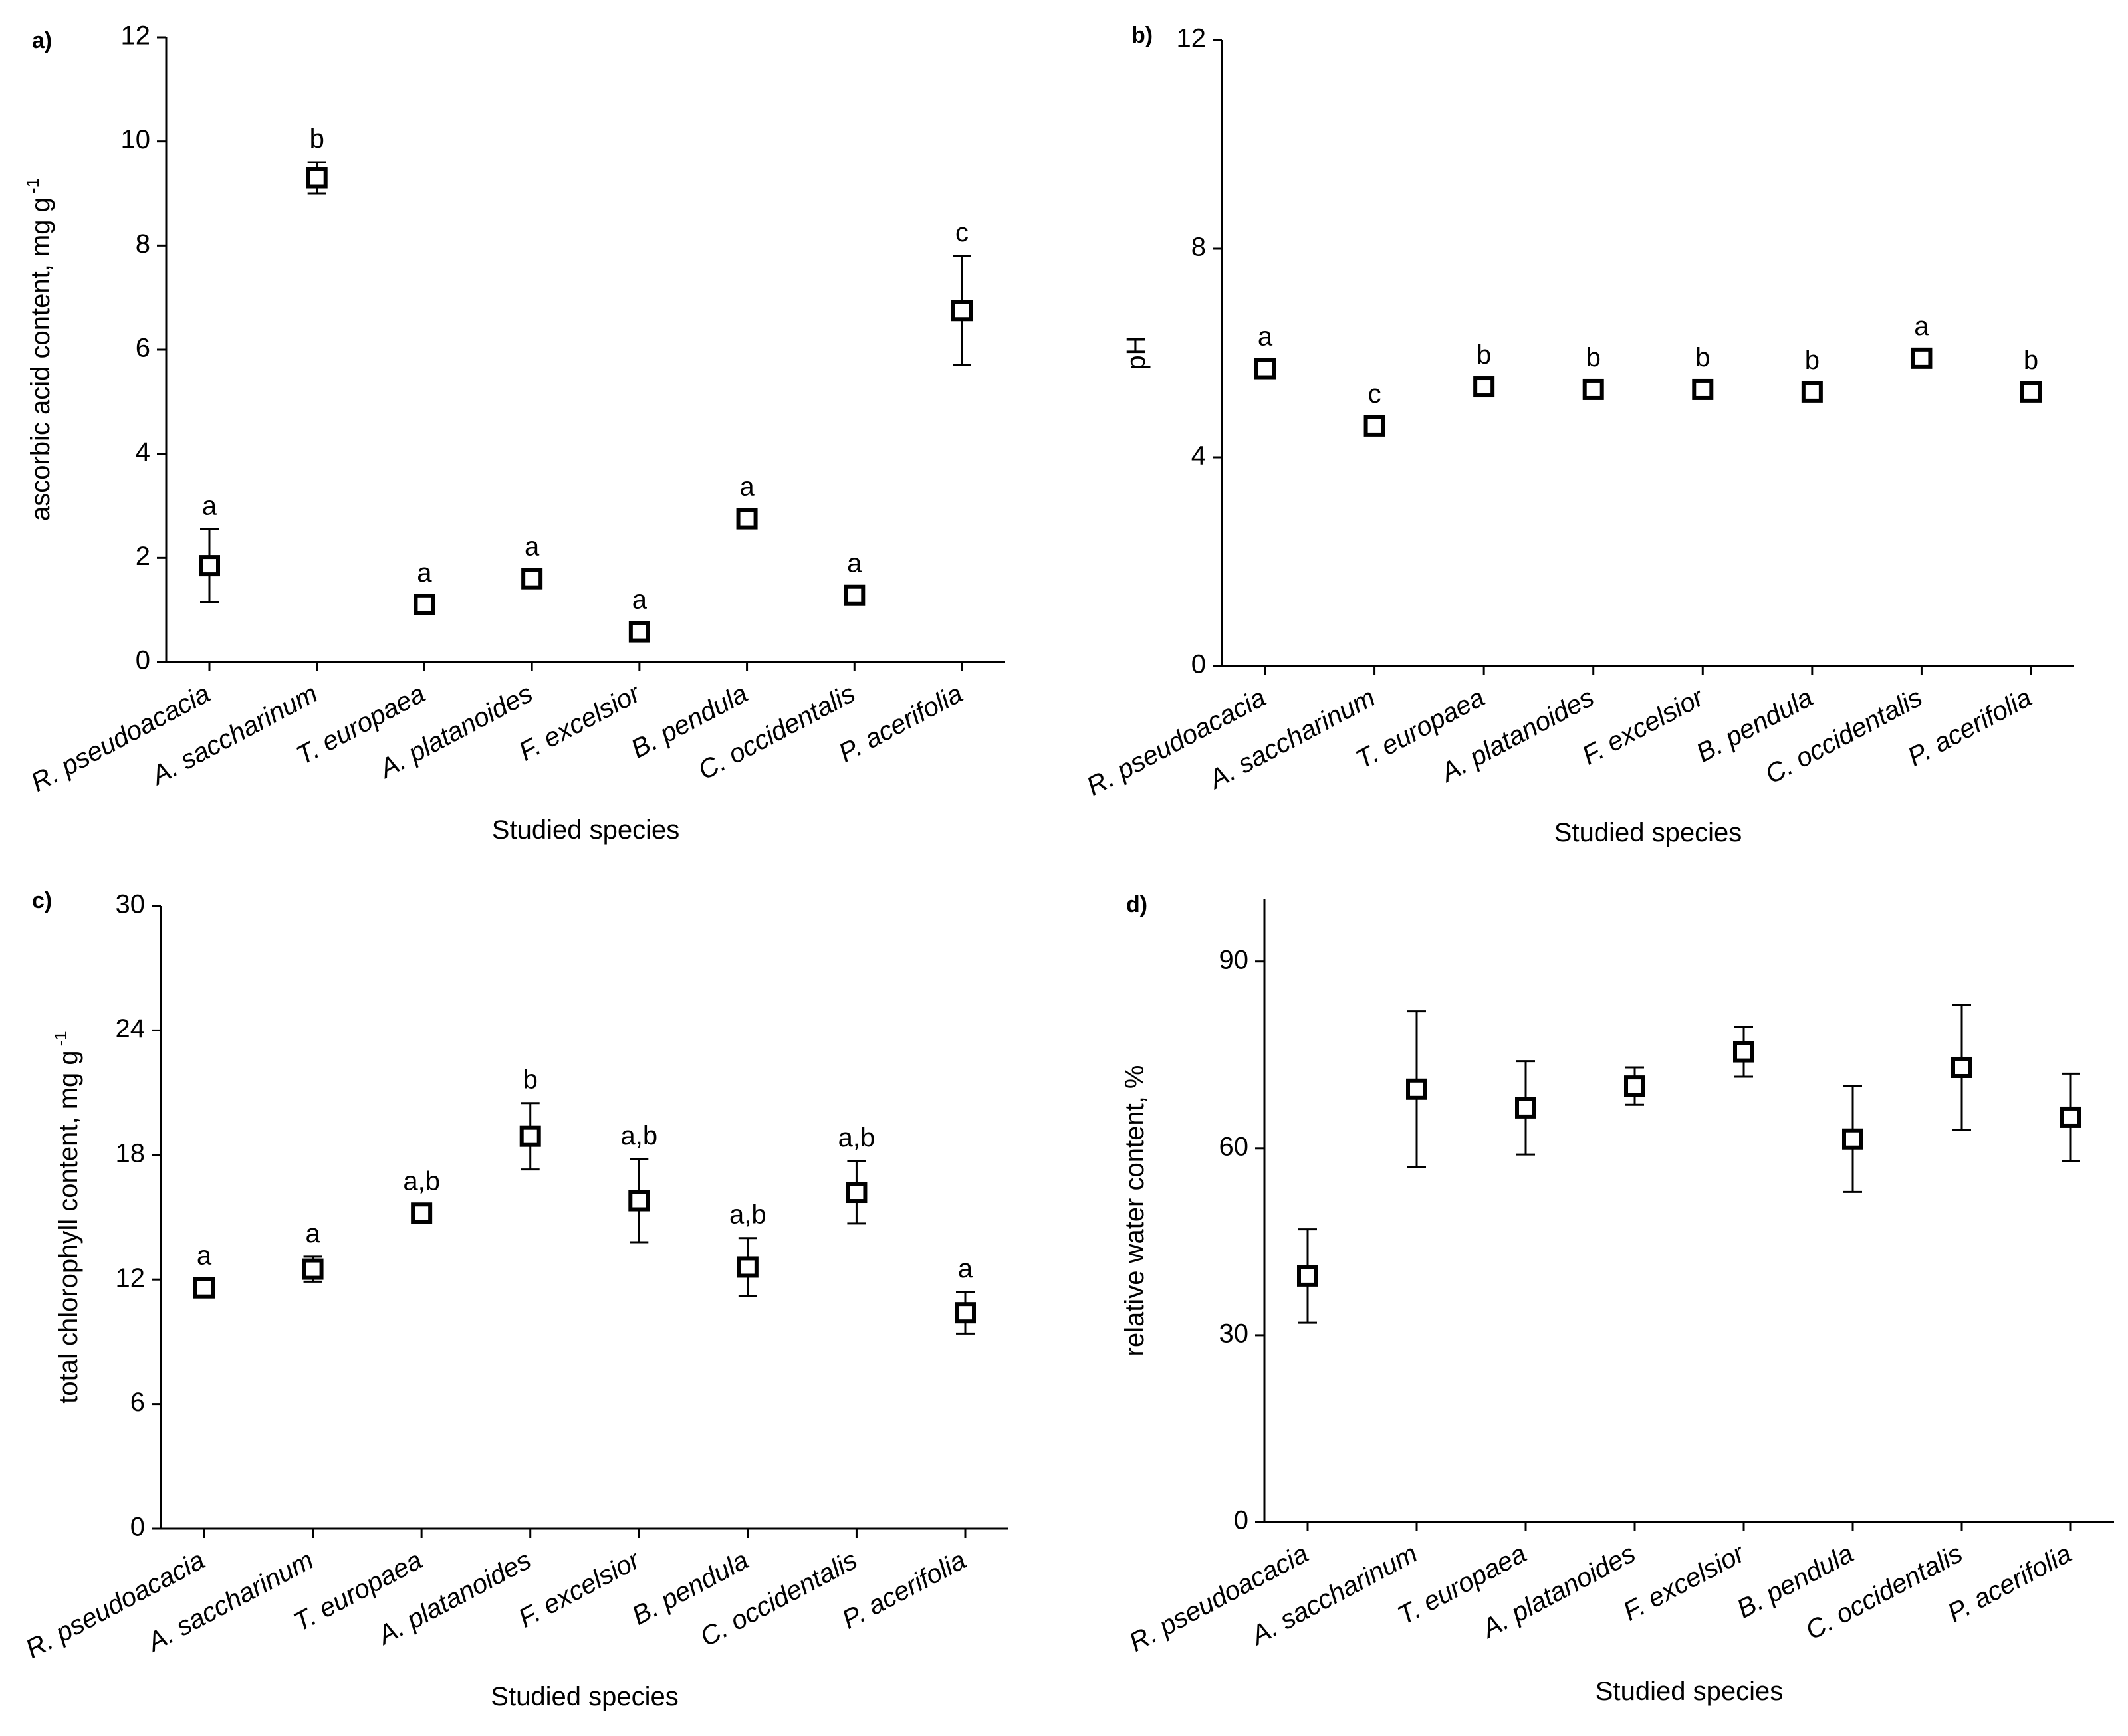 The image size is (2128, 1736). Describe the element at coordinates (40, 359) in the screenshot. I see `y-axis-title-main: ascorbic acid content, mg g` at that location.